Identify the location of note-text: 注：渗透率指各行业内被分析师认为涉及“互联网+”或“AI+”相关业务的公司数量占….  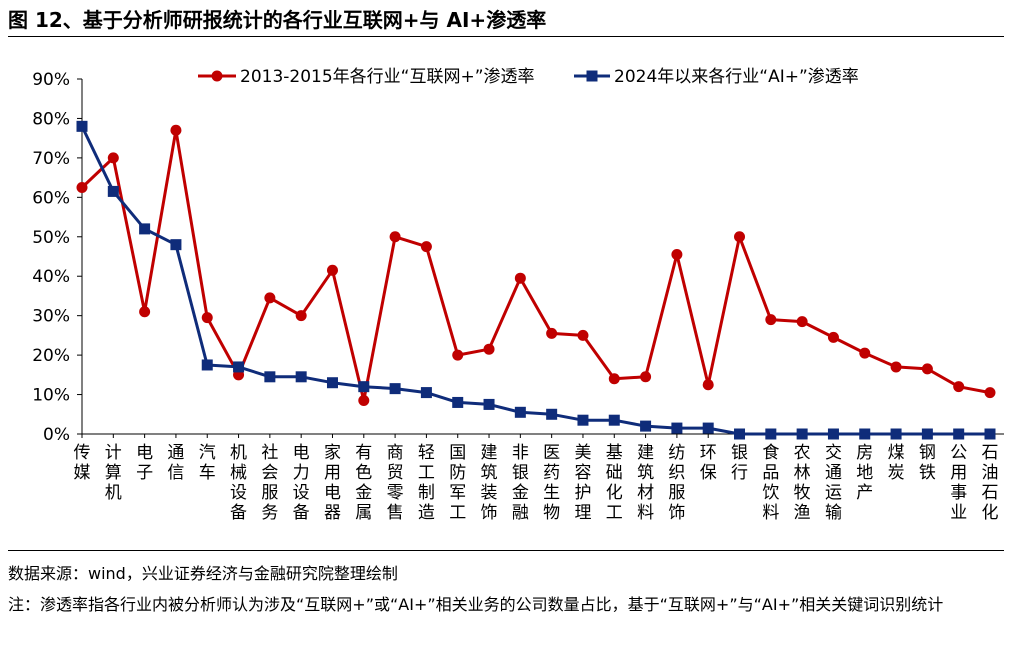
(476, 604).